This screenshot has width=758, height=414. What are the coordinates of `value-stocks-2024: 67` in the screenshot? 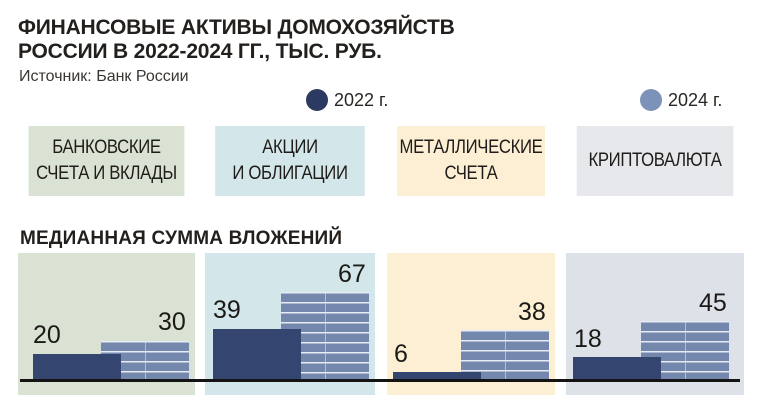 It's located at (352, 274).